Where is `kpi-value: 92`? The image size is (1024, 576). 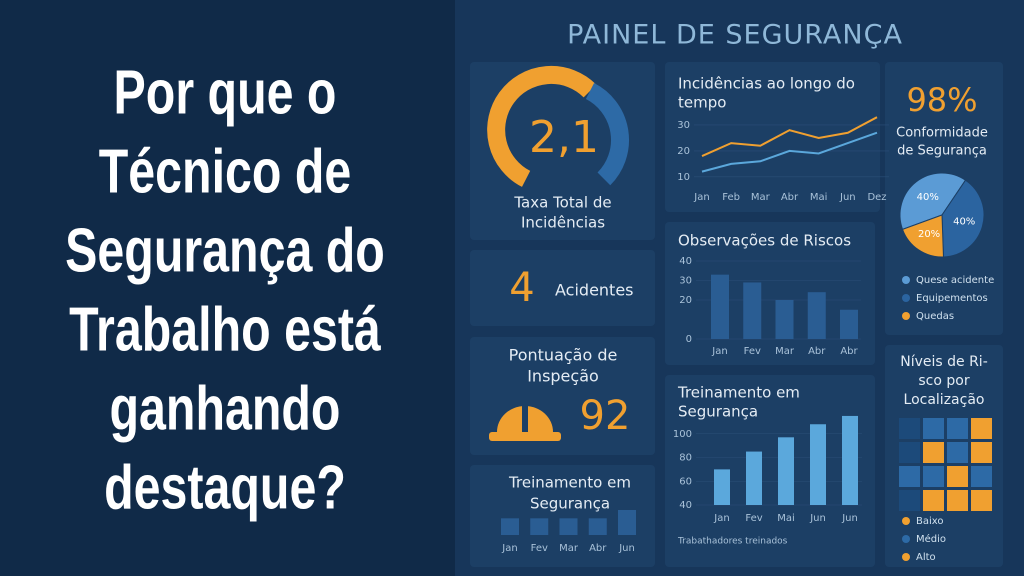
kpi-value: 92 is located at coordinates (605, 416).